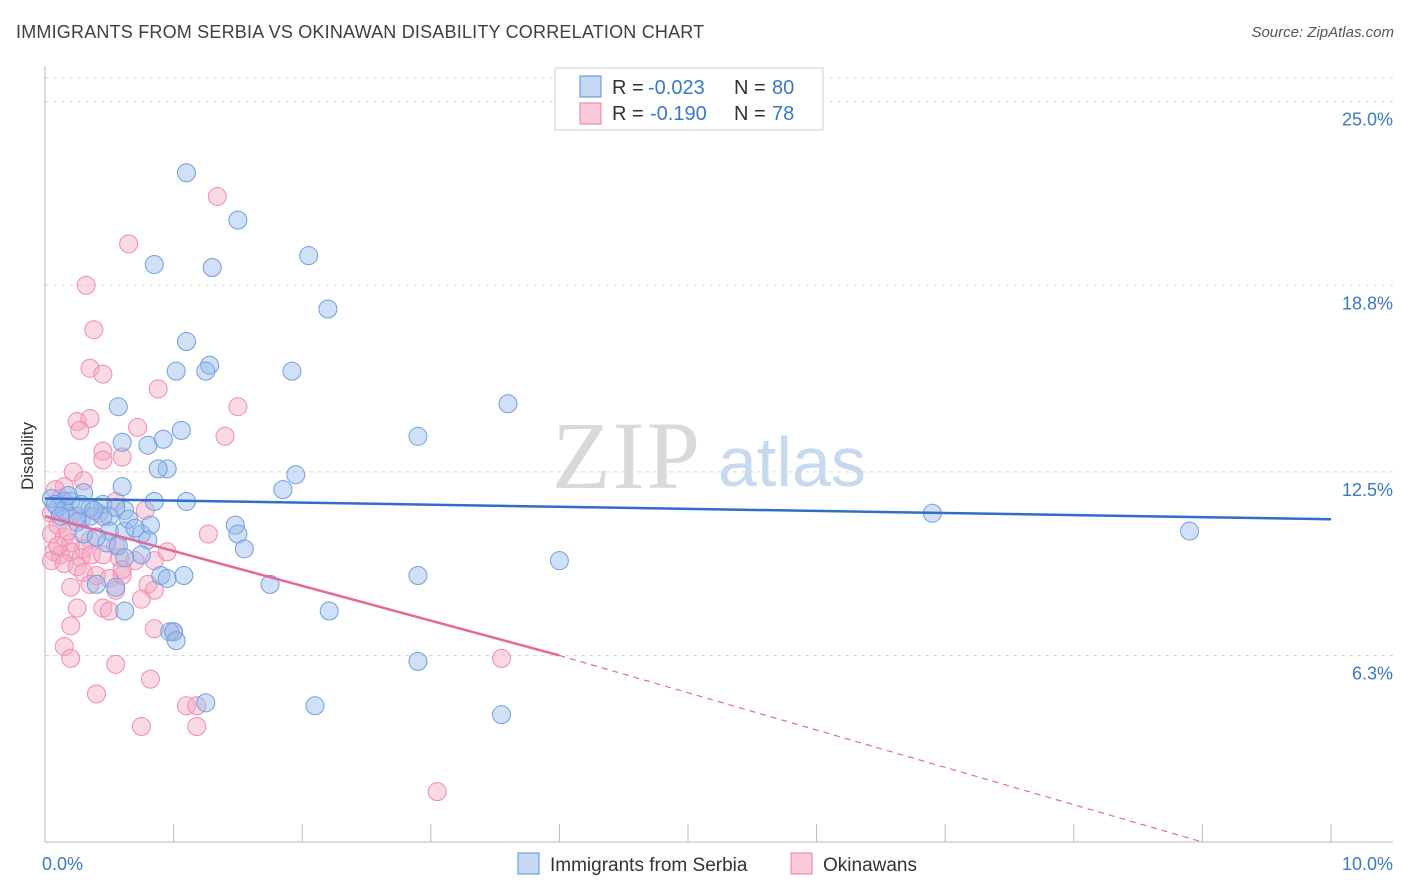  I want to click on legend-n-value-blue: 80, so click(783, 88).